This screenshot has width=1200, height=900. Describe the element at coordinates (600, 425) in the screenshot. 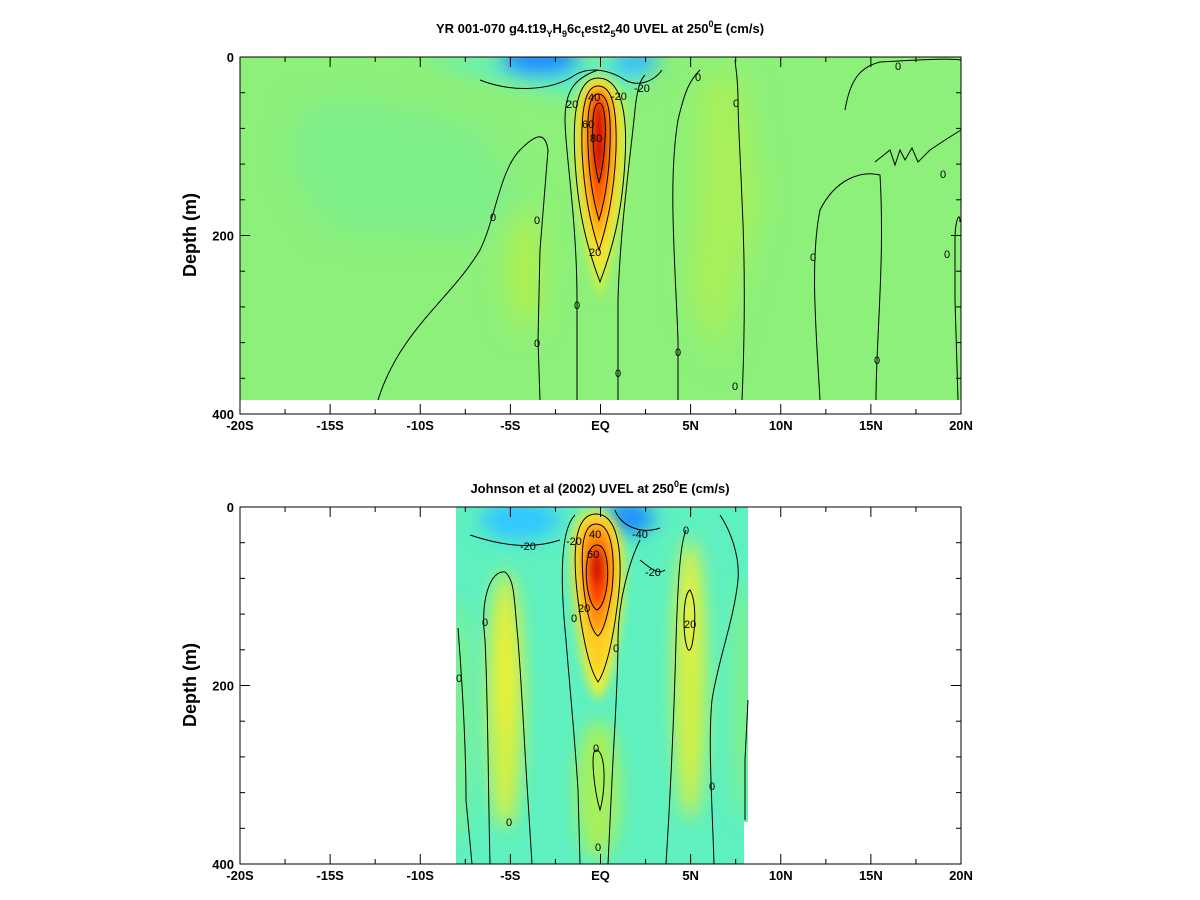

I see `top-x-tick-label: EQ` at that location.